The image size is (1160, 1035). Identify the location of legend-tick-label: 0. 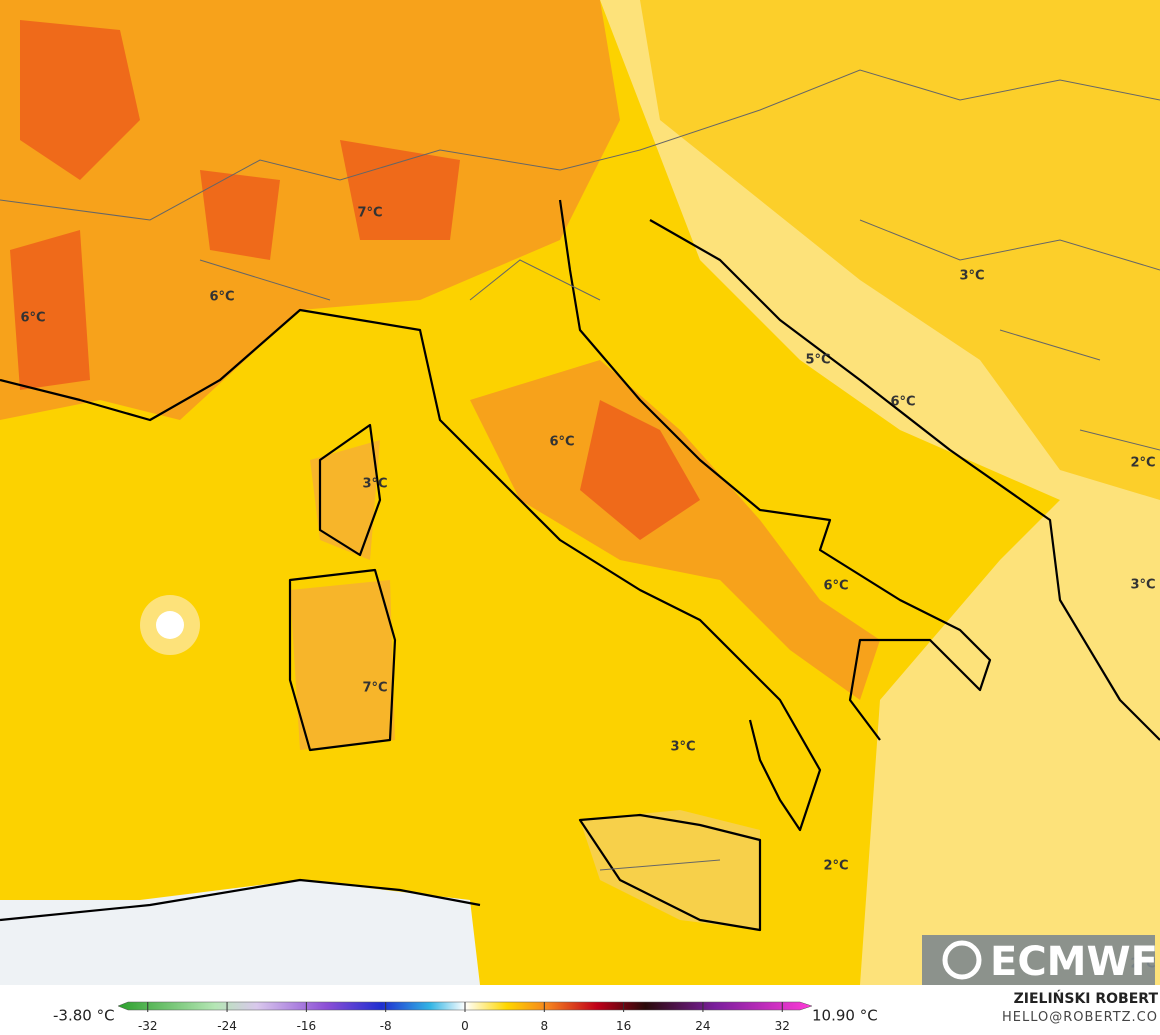
(465, 1026).